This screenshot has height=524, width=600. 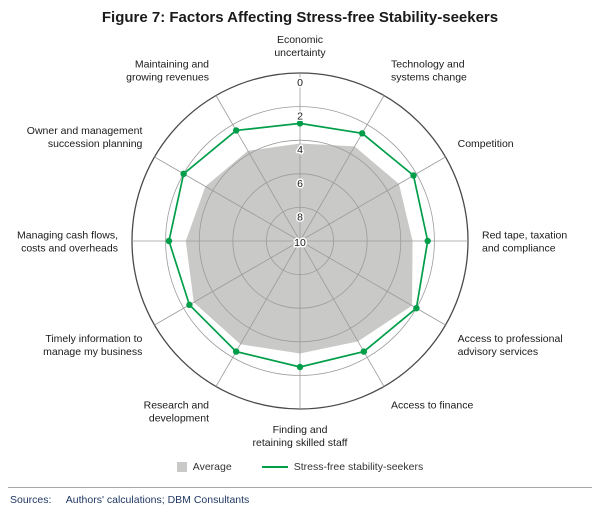 What do you see at coordinates (300, 243) in the screenshot?
I see `radial-tick-label: 10` at bounding box center [300, 243].